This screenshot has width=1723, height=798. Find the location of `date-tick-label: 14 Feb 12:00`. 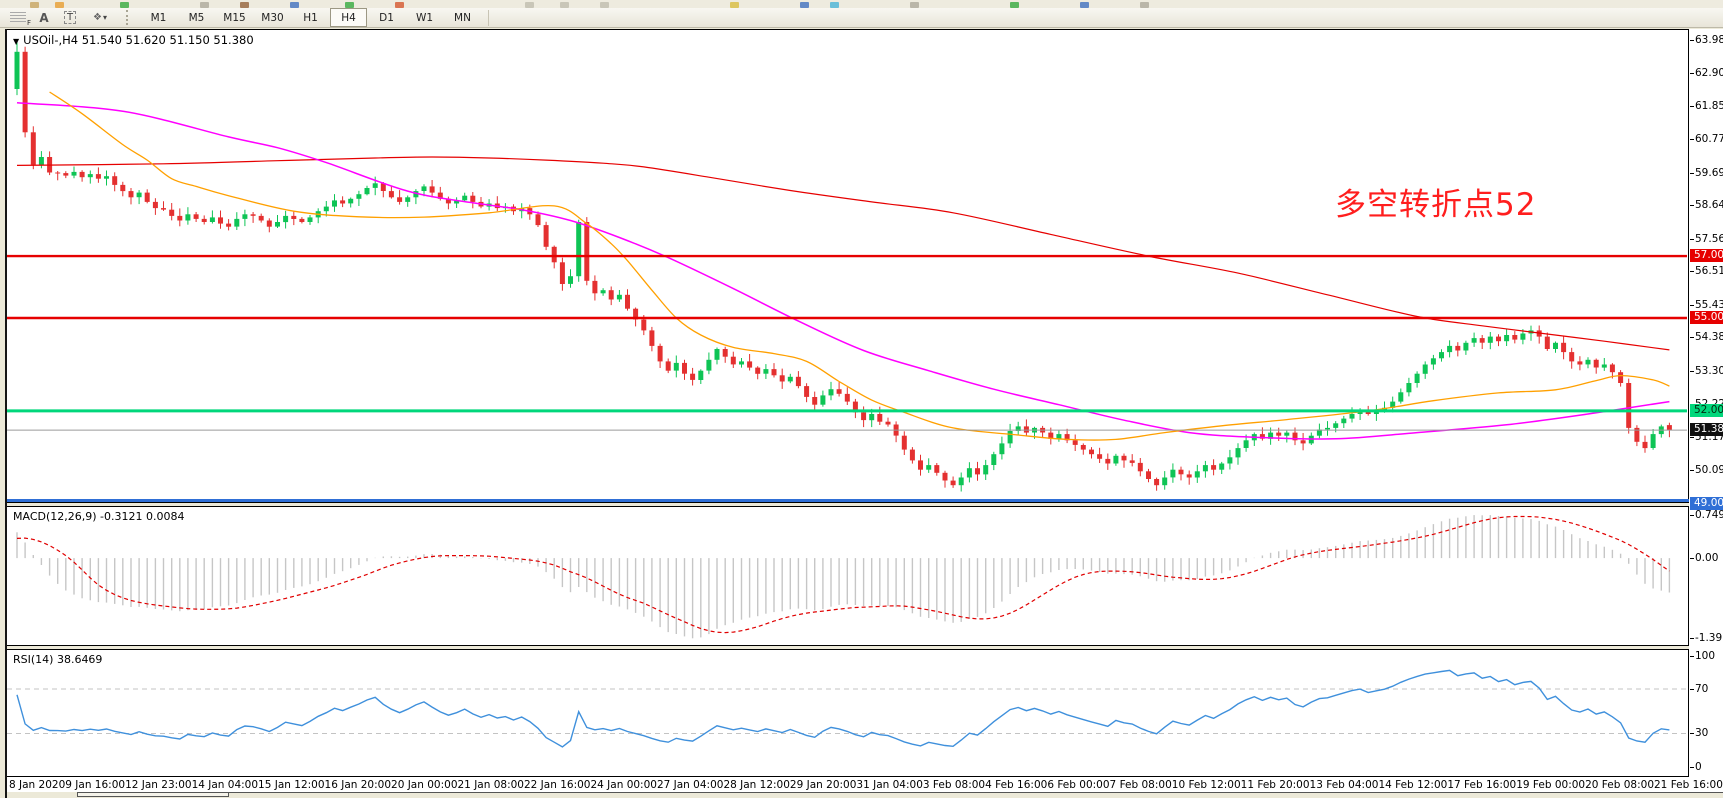

date-tick-label: 14 Feb 12:00 is located at coordinates (1413, 785).